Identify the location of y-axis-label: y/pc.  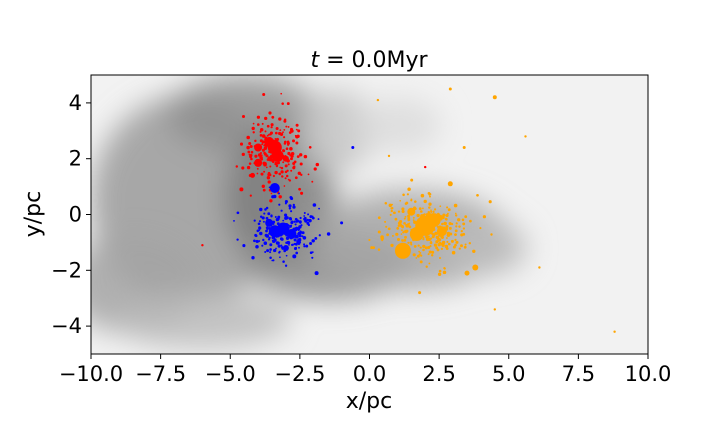
(33, 214).